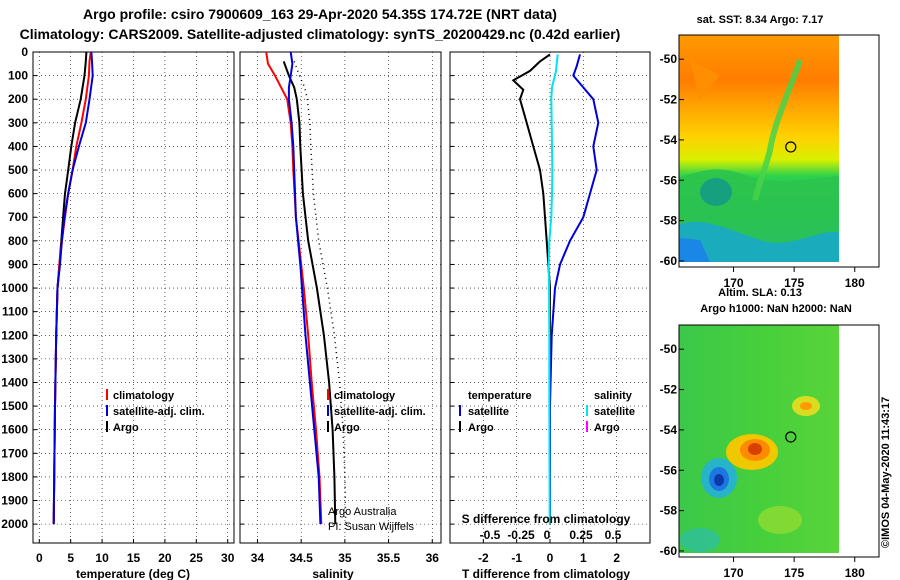  I want to click on sla-map-ticks: 170 175 180 -50 -52 -54 -56 -58 -60, so click(762, 461).